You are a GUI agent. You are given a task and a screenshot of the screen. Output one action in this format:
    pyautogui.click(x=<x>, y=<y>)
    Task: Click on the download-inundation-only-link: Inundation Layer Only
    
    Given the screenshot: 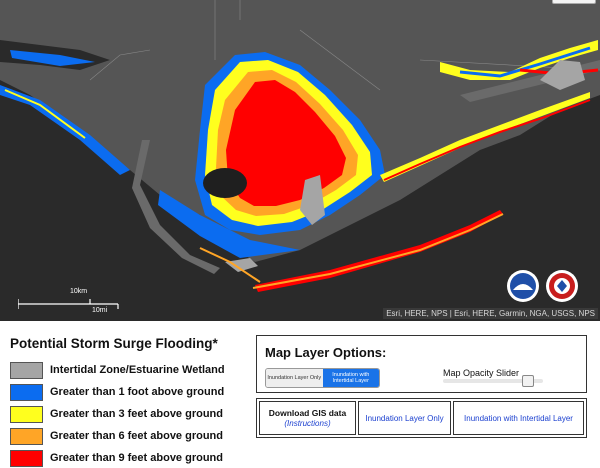 What is the action you would take?
    pyautogui.click(x=404, y=418)
    